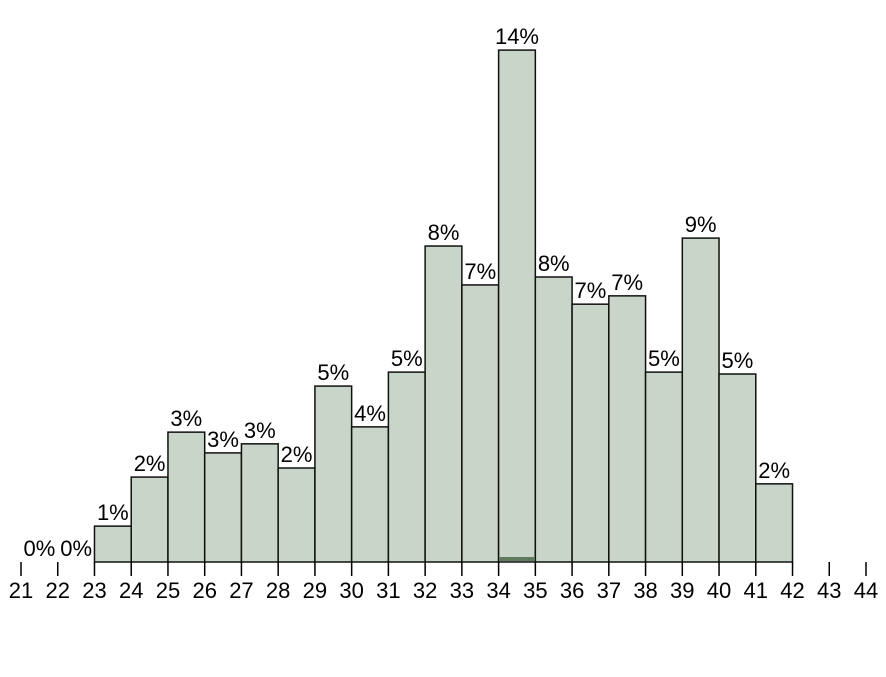 The width and height of the screenshot is (886, 677). What do you see at coordinates (425, 590) in the screenshot?
I see `x-tick-label: 32` at bounding box center [425, 590].